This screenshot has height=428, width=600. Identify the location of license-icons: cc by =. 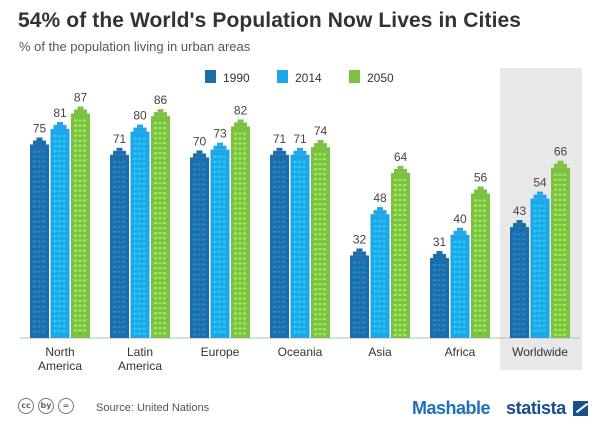
(46, 406).